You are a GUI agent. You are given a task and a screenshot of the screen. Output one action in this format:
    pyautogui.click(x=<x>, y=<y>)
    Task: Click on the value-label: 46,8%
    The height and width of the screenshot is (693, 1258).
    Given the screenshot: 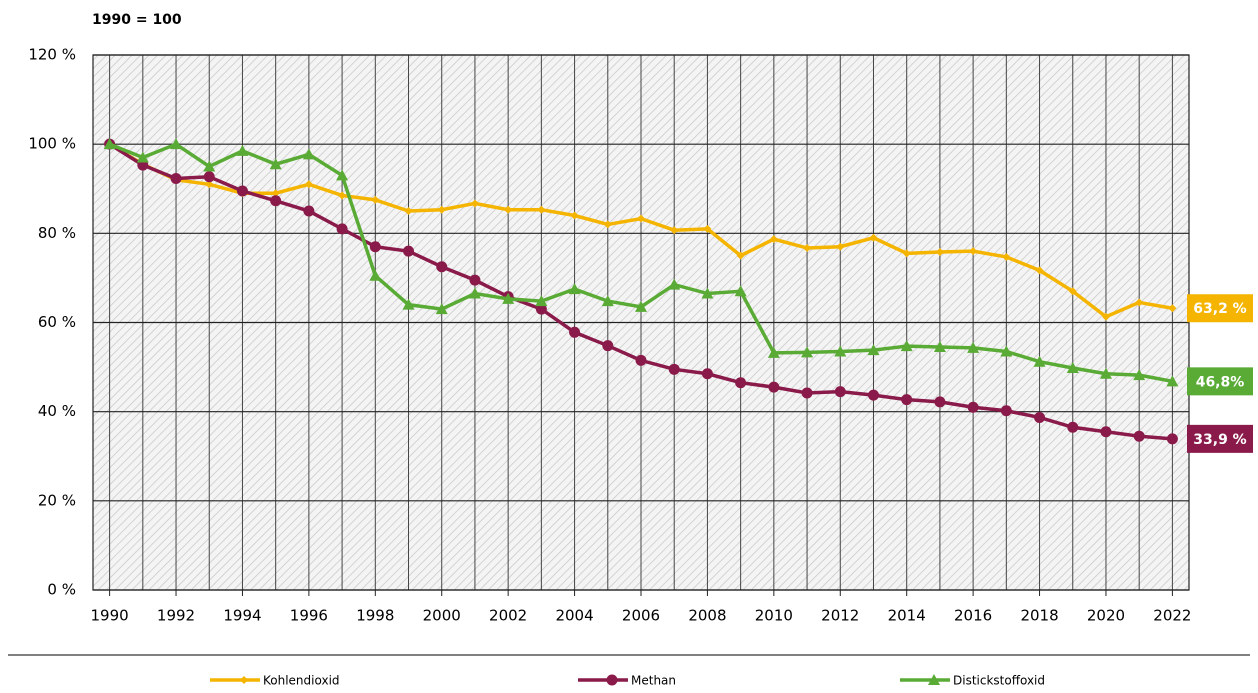 What is the action you would take?
    pyautogui.click(x=1220, y=382)
    